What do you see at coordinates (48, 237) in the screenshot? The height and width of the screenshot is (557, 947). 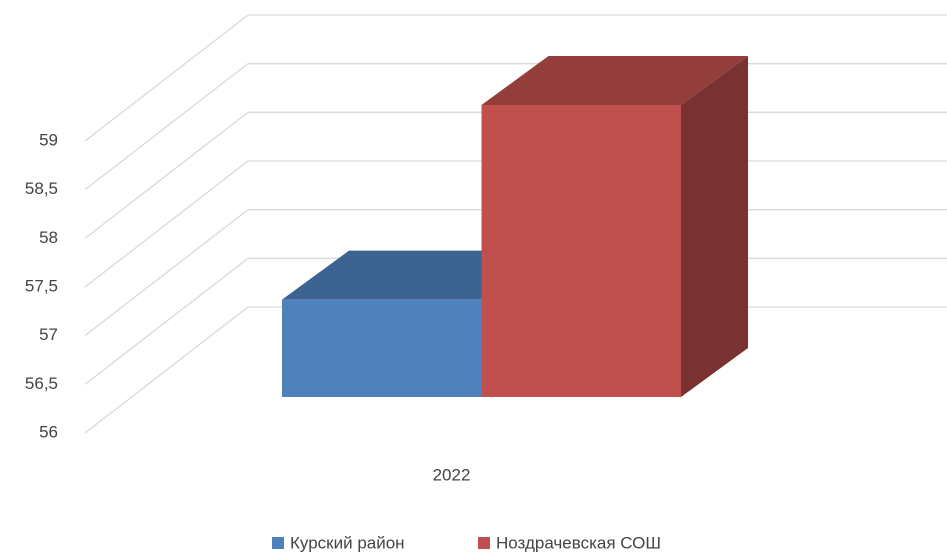 I see `y-tick-label: 58` at bounding box center [48, 237].